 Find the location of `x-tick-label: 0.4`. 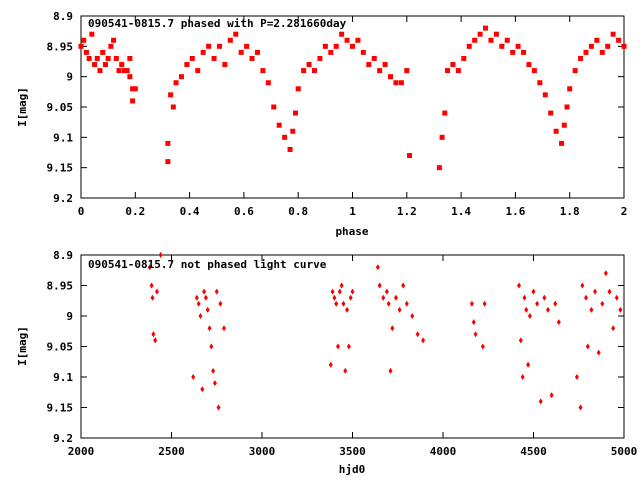

x-tick-label: 0.4 is located at coordinates (190, 211).